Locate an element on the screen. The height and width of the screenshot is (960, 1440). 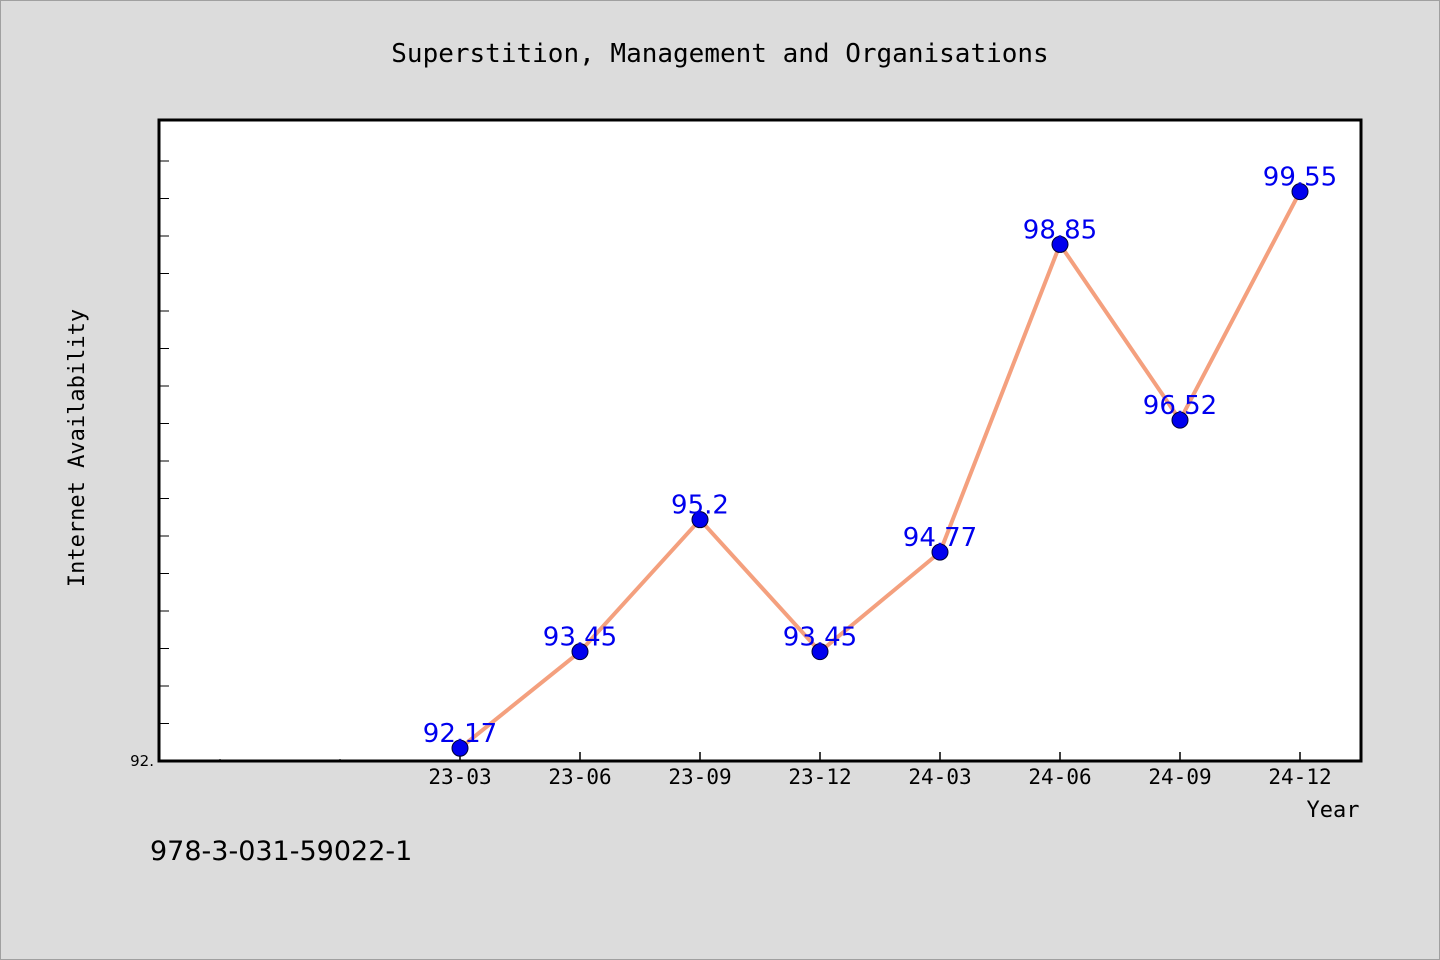
x-tick-label: 23-12 is located at coordinates (819, 777).